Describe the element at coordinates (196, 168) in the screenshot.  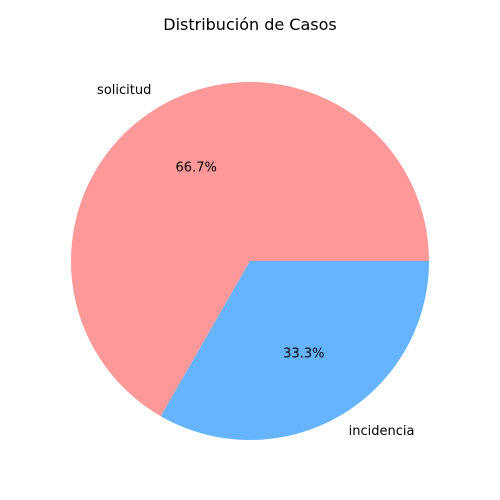
I see `slice-percent-solicitud: 66.7%` at that location.